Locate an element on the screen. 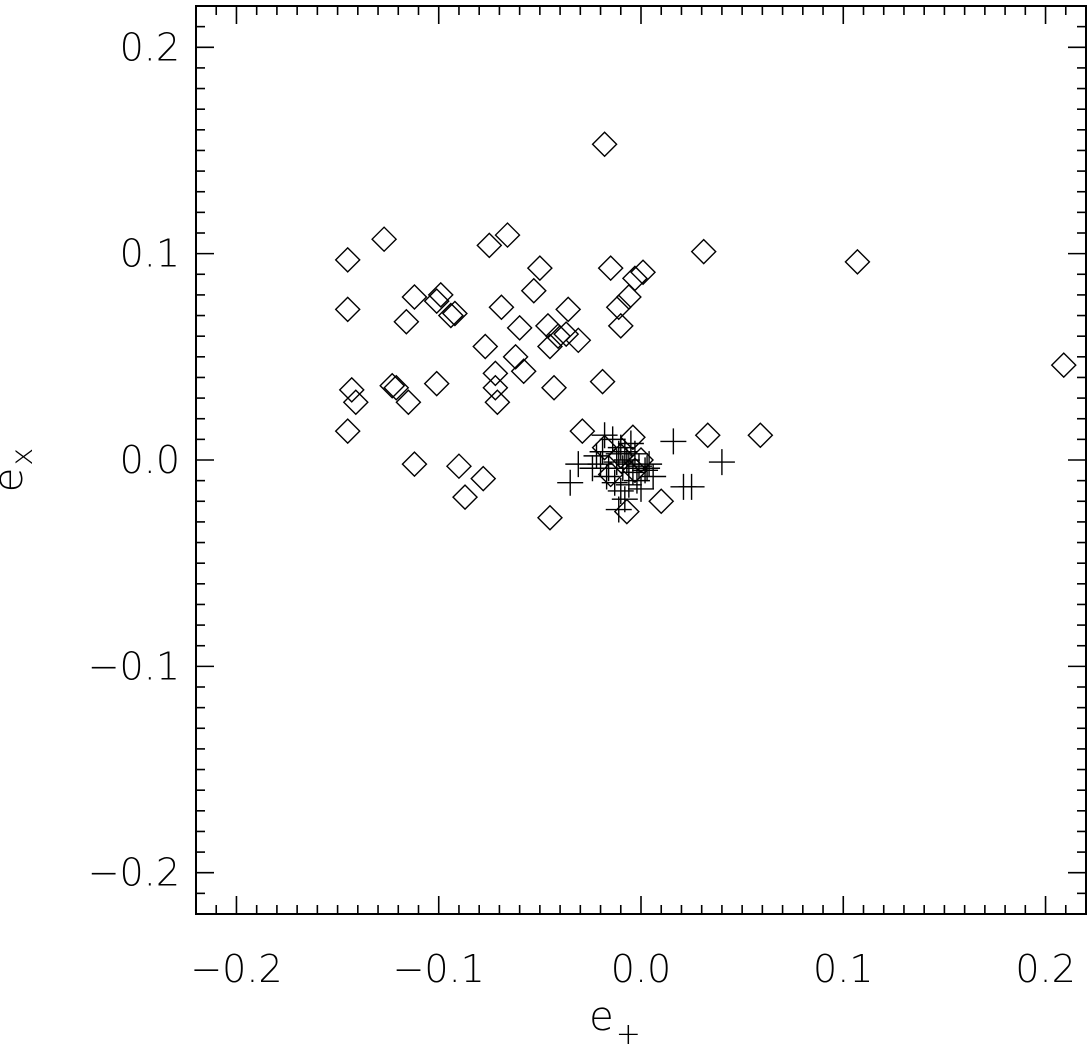 The image size is (1090, 1050). svg-text: ex is located at coordinates (20, 470).